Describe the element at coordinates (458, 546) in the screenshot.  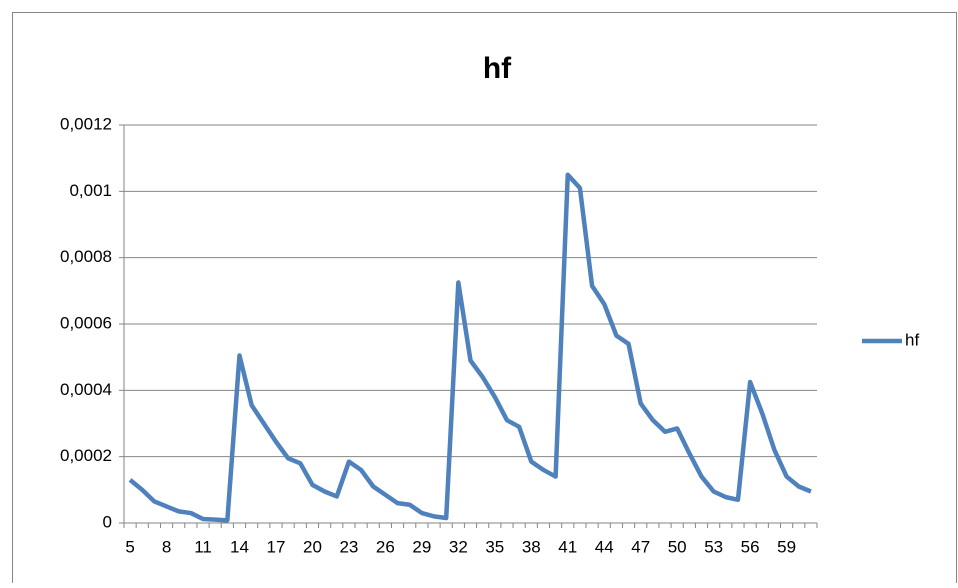
I see `x-tick-label: 32` at that location.